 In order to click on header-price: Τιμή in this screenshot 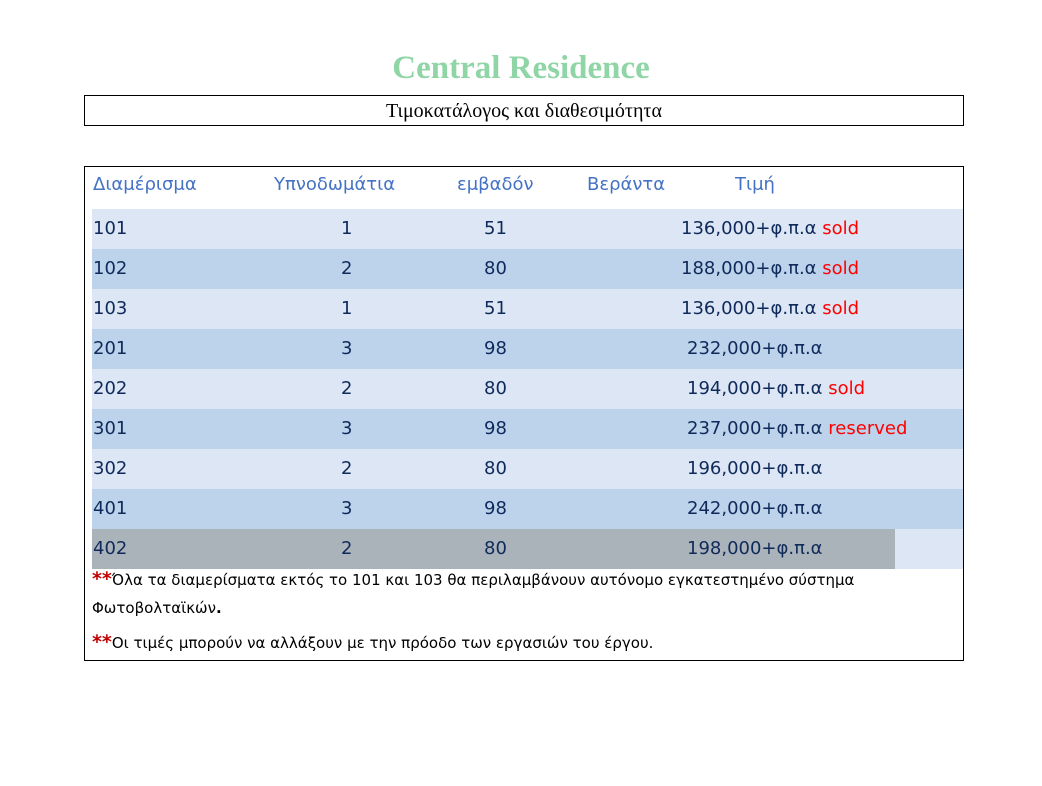, I will do `click(755, 184)`.